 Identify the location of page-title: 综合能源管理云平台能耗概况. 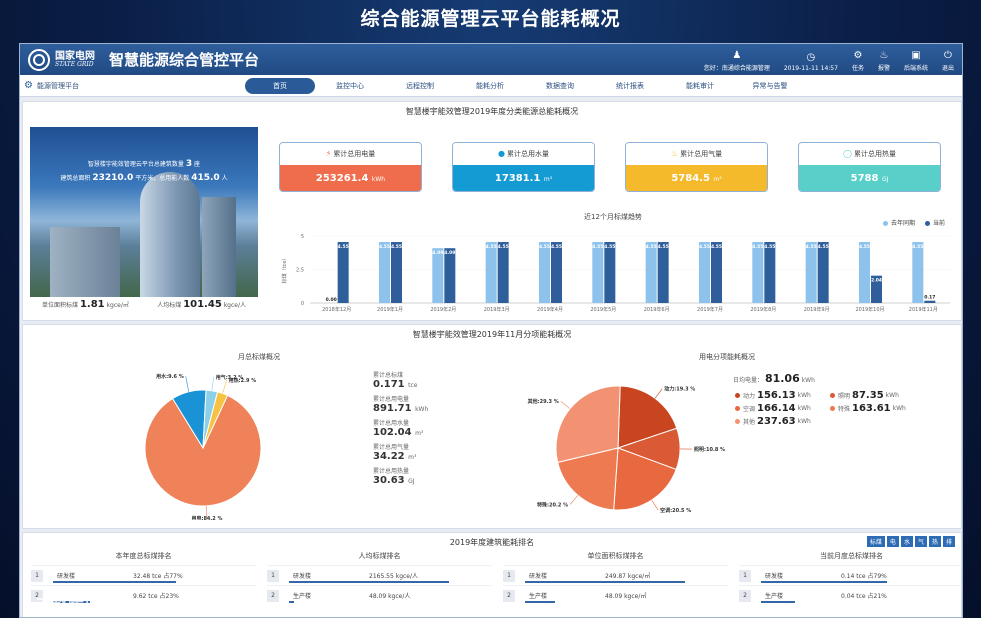
(490, 19).